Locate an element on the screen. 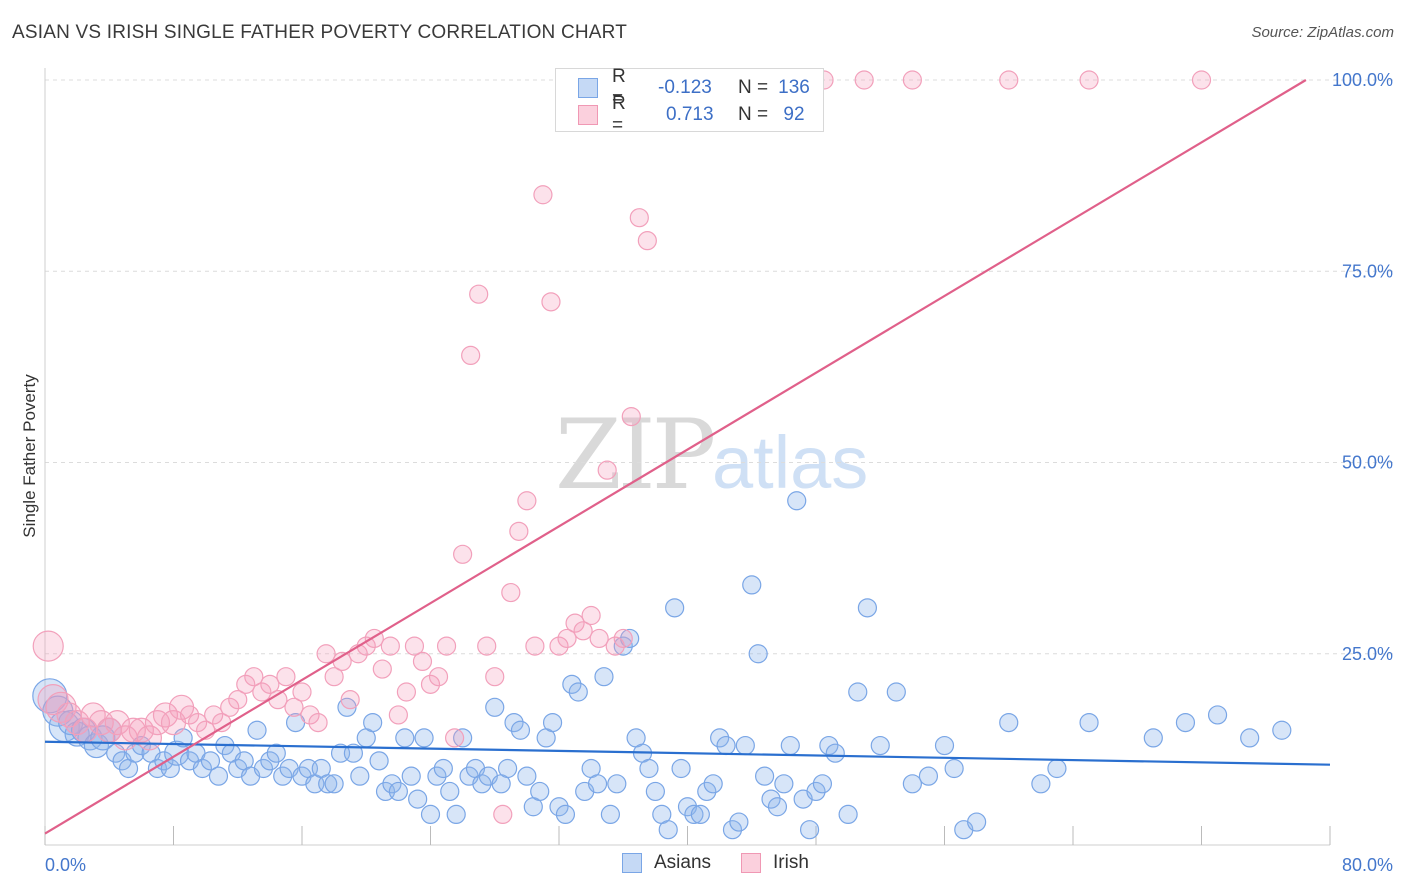  series-legend-irish: Irish is located at coordinates (775, 863).